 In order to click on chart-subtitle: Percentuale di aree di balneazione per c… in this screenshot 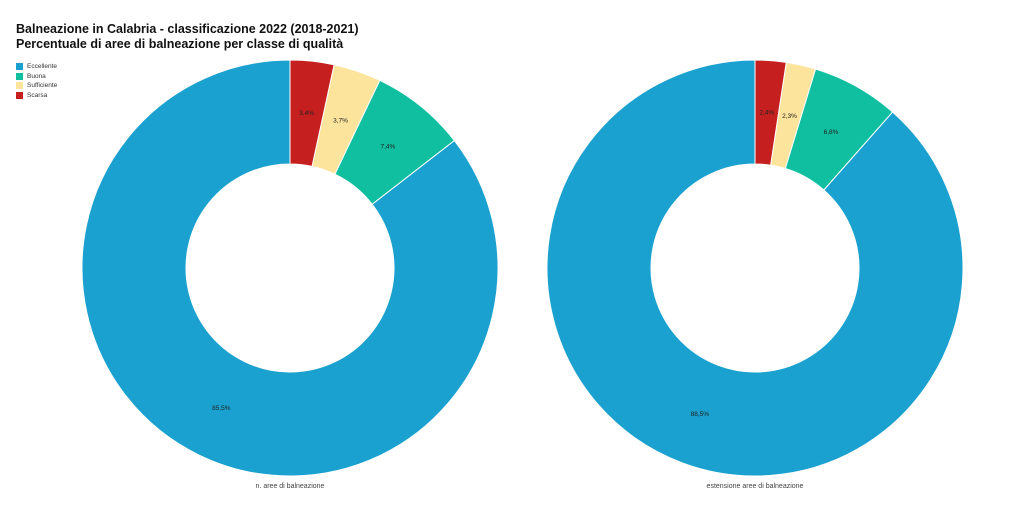, I will do `click(180, 44)`.